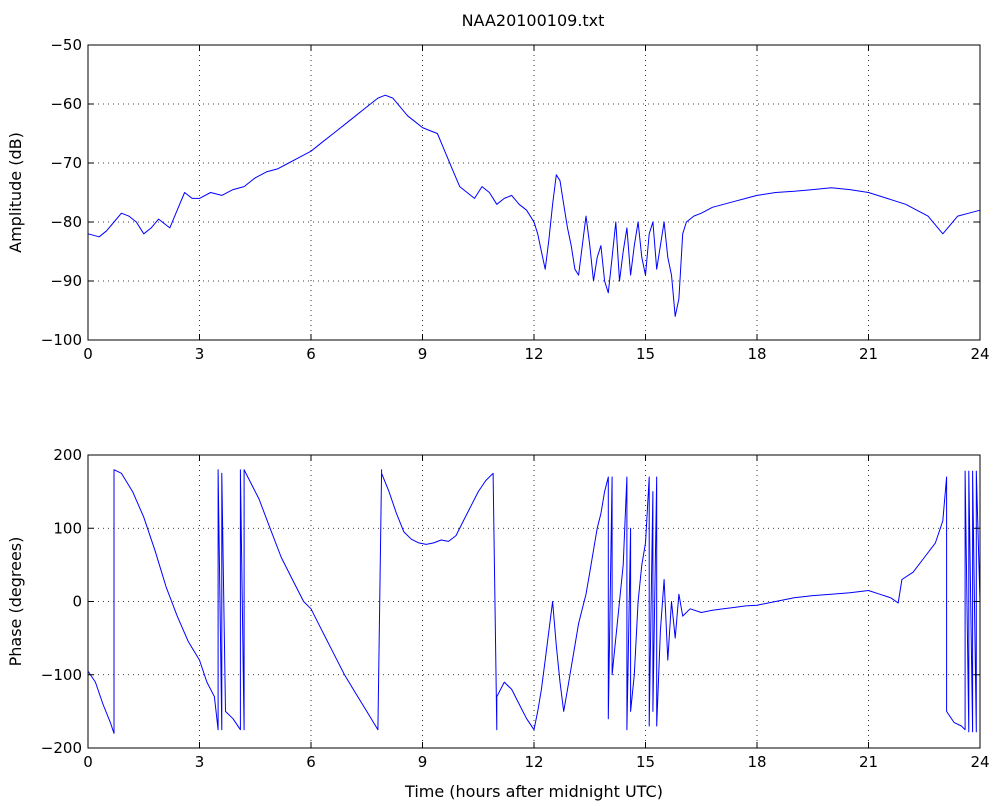 Image resolution: width=998 pixels, height=806 pixels. What do you see at coordinates (88, 762) in the screenshot?
I see `phase-xtick-label-0: 0` at bounding box center [88, 762].